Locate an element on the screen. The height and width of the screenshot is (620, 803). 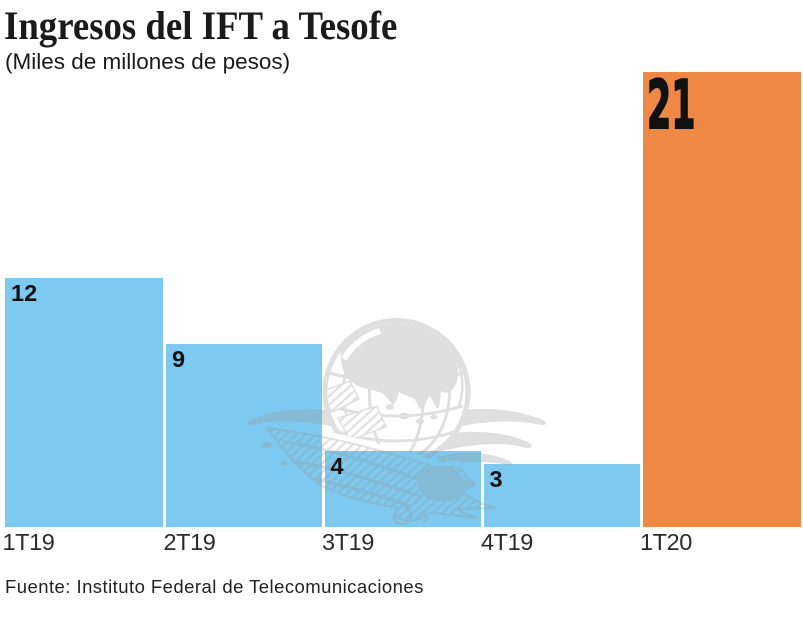
x-axis-label-3t19: 3T19 is located at coordinates (348, 542).